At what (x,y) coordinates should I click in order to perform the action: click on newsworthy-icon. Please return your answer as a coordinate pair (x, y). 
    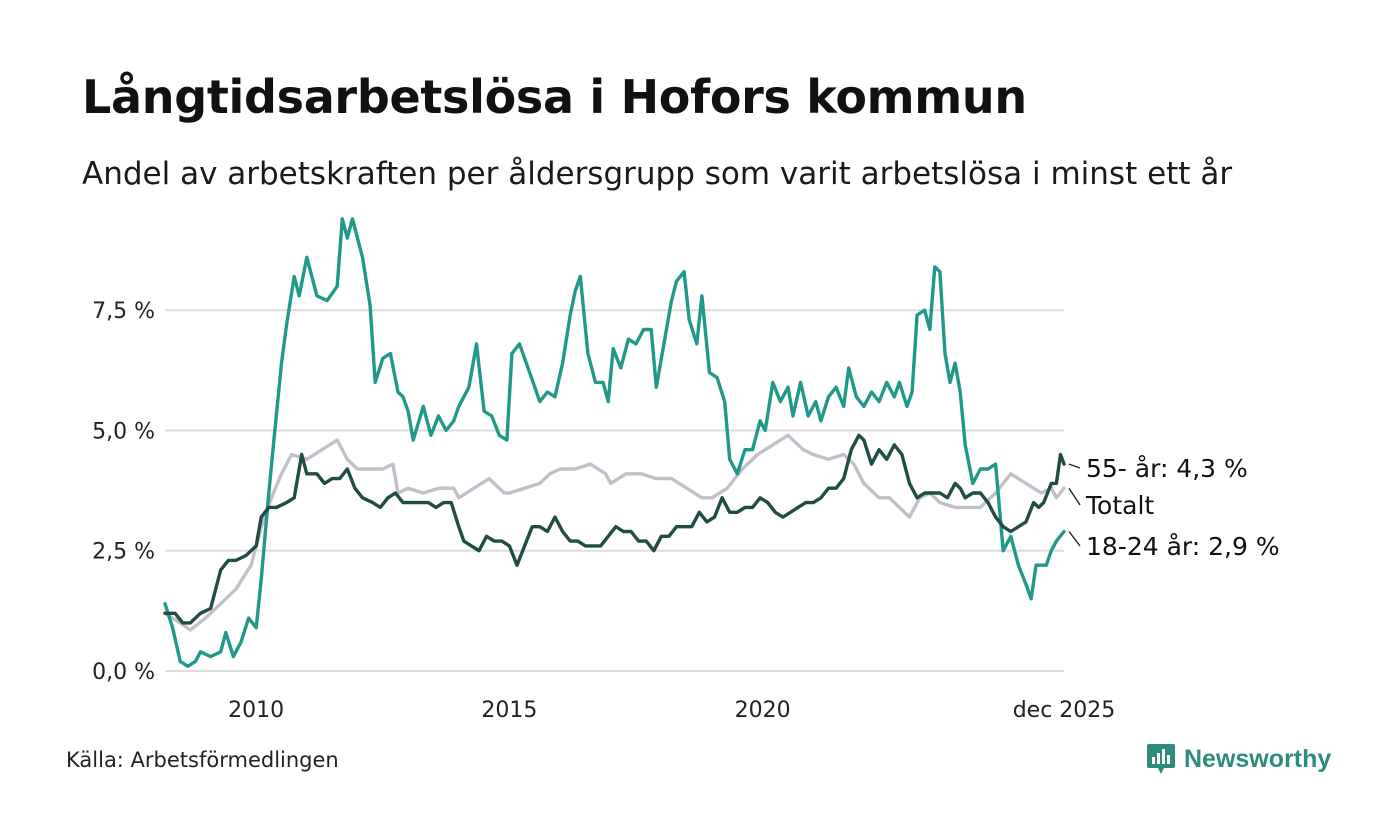
    Looking at the image, I should click on (1161, 759).